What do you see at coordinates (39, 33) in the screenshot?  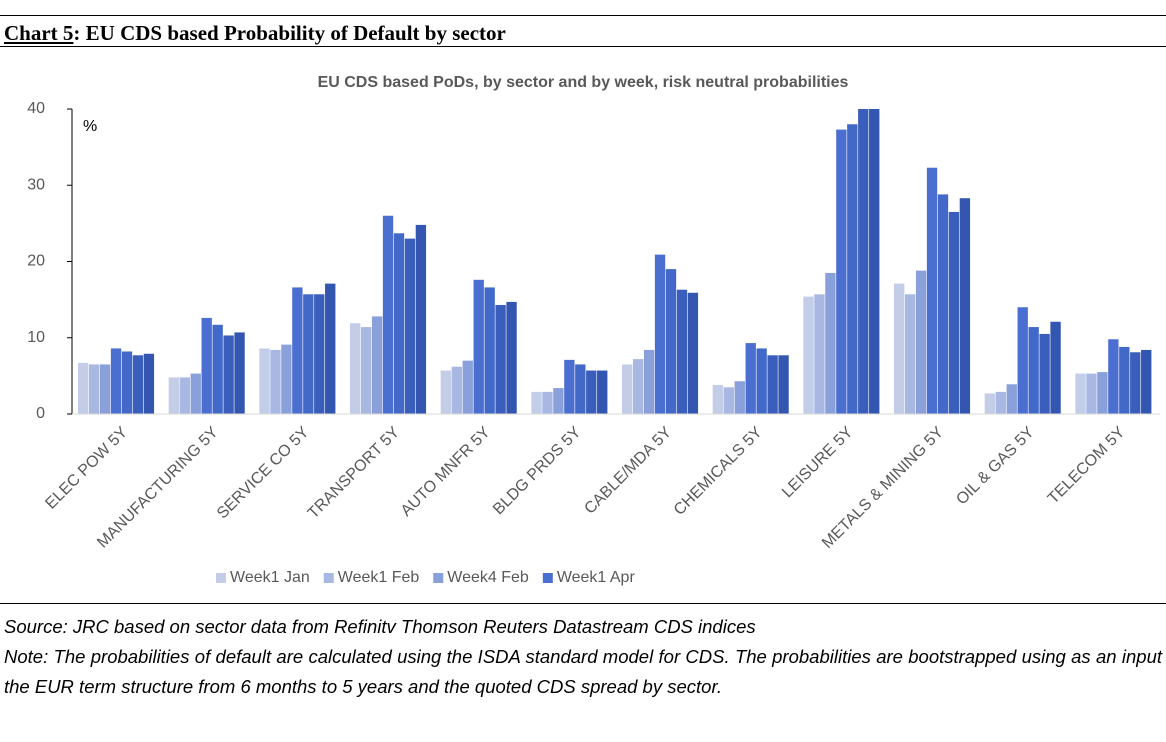 I see `header-label: Chart 5` at bounding box center [39, 33].